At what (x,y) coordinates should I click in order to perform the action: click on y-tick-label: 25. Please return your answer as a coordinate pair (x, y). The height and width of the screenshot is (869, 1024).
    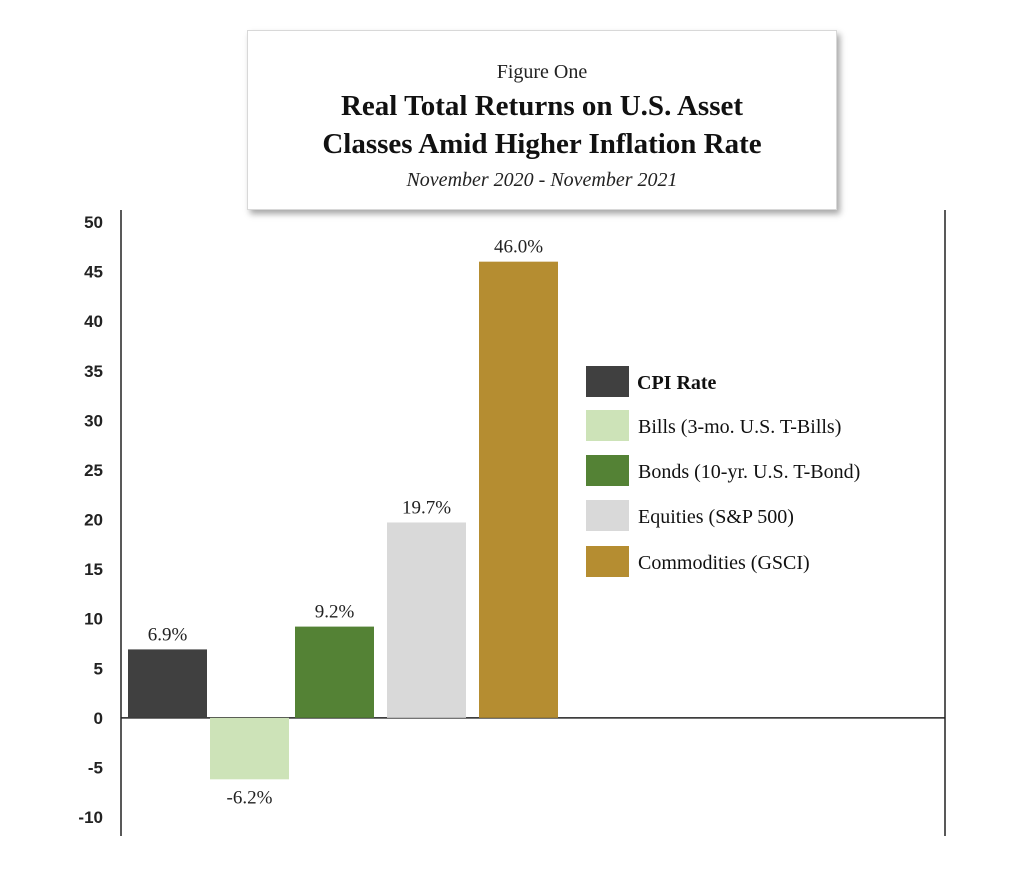
    Looking at the image, I should click on (93, 470).